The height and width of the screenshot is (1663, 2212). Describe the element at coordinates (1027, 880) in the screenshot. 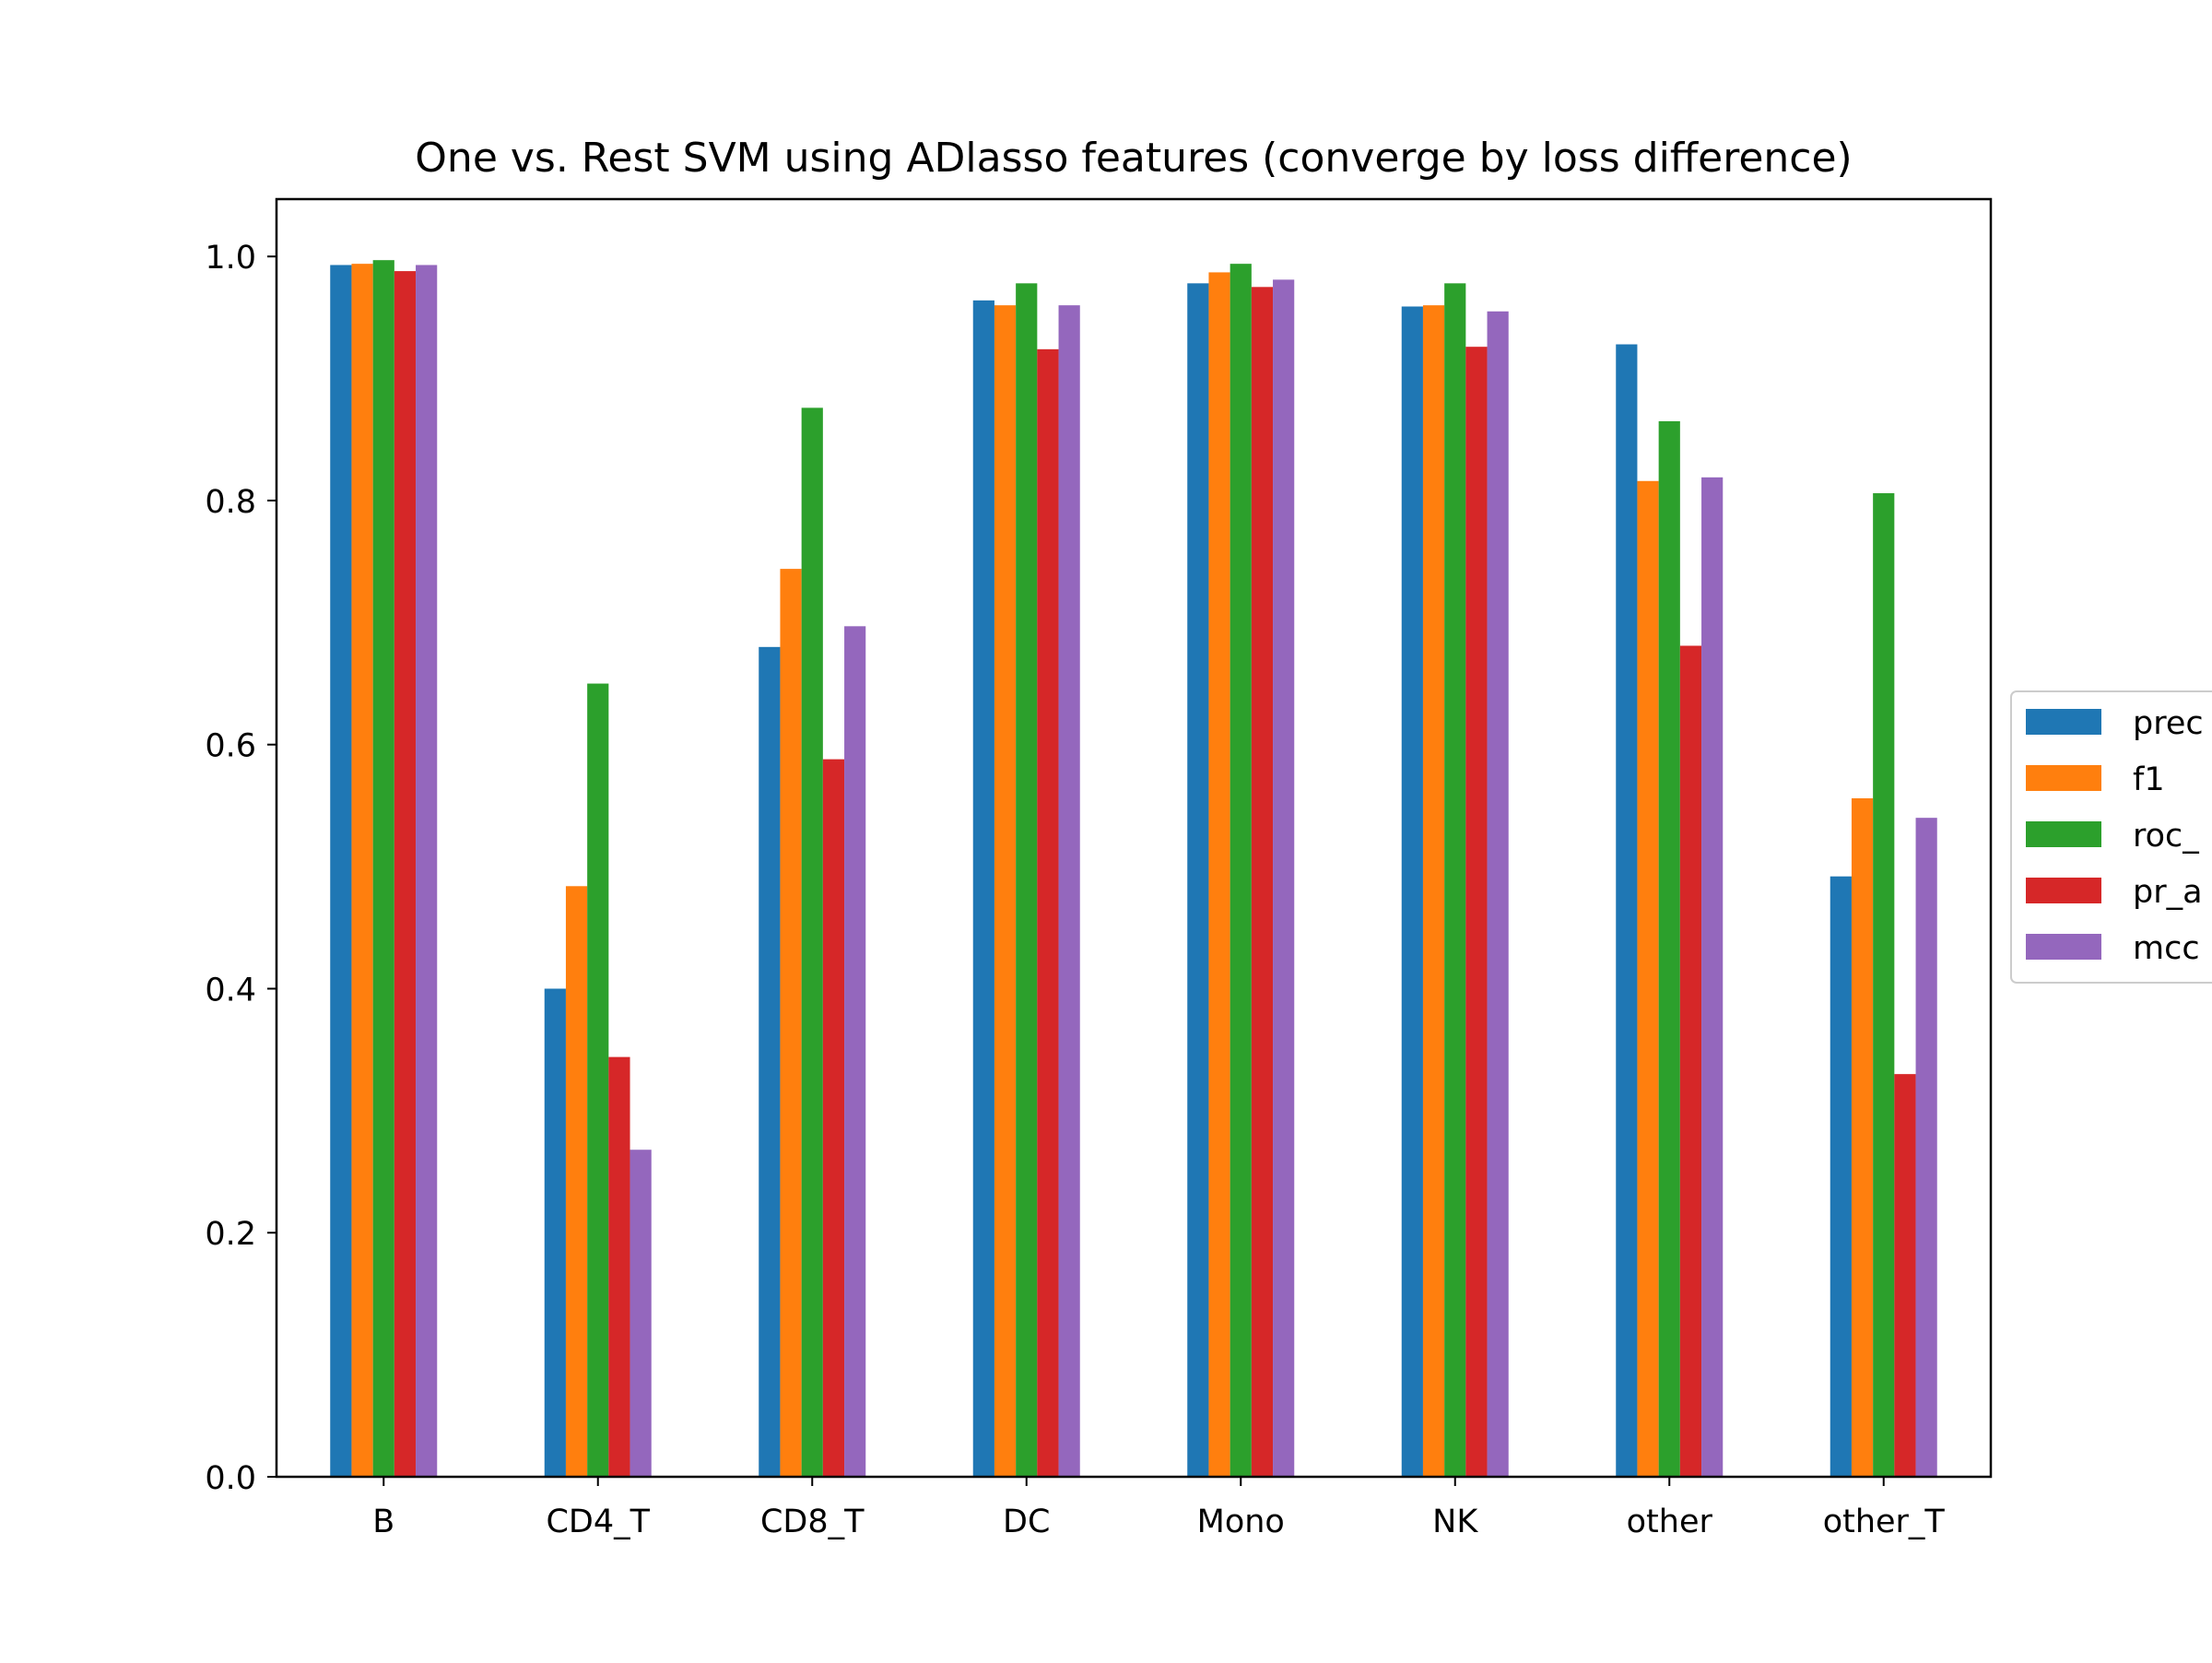

I see `bar-roc_-DC` at that location.